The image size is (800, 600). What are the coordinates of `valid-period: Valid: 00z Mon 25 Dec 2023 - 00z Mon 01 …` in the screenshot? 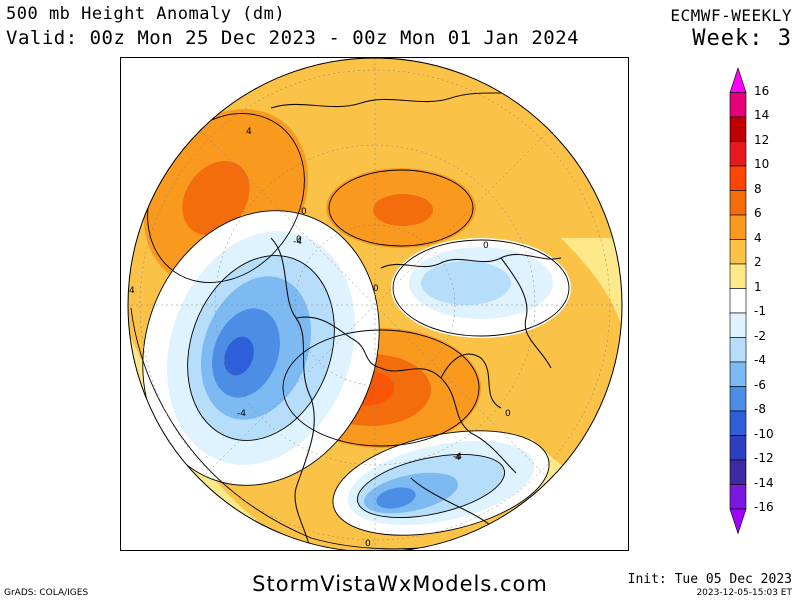 It's located at (293, 38).